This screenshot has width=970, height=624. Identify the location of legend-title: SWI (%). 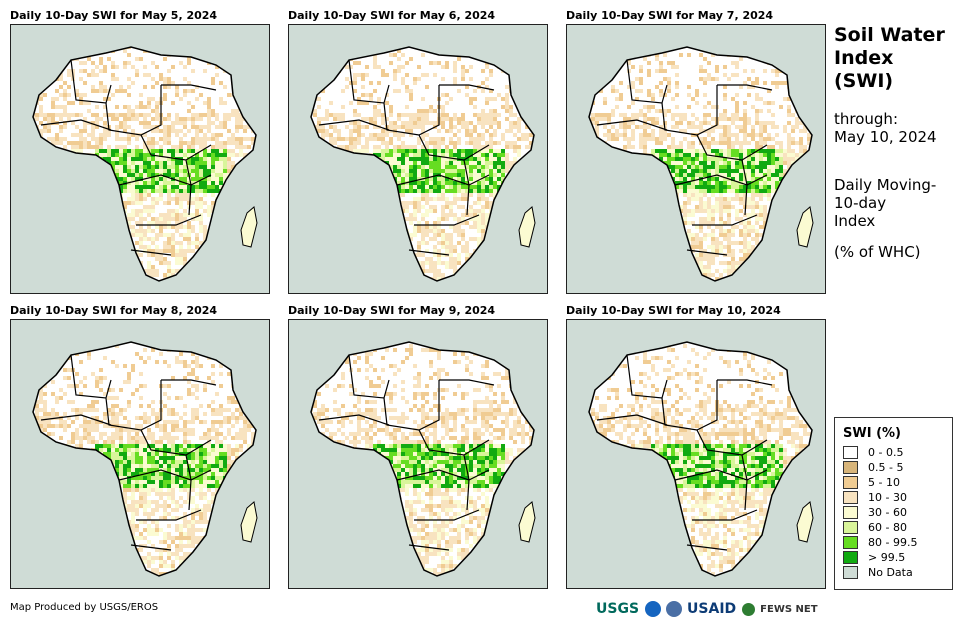
(872, 433).